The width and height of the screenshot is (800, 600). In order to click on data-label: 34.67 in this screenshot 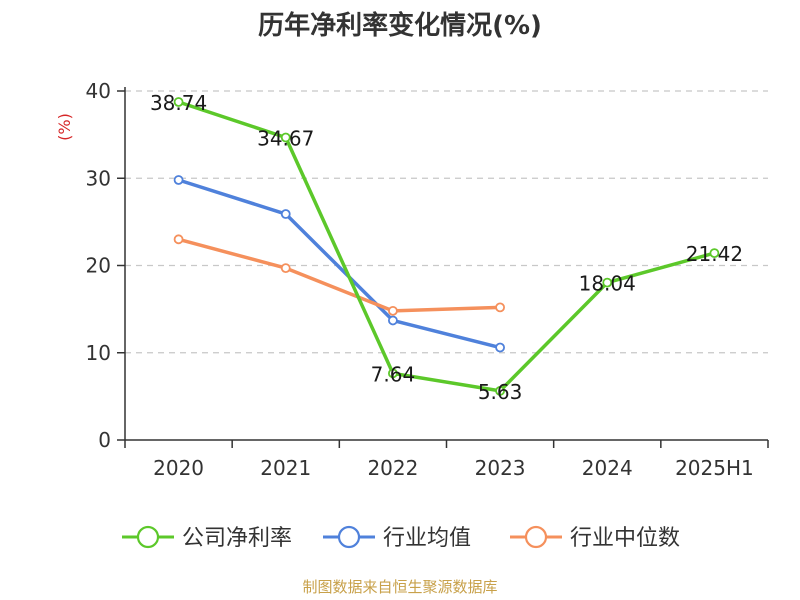, I will do `click(285, 139)`.